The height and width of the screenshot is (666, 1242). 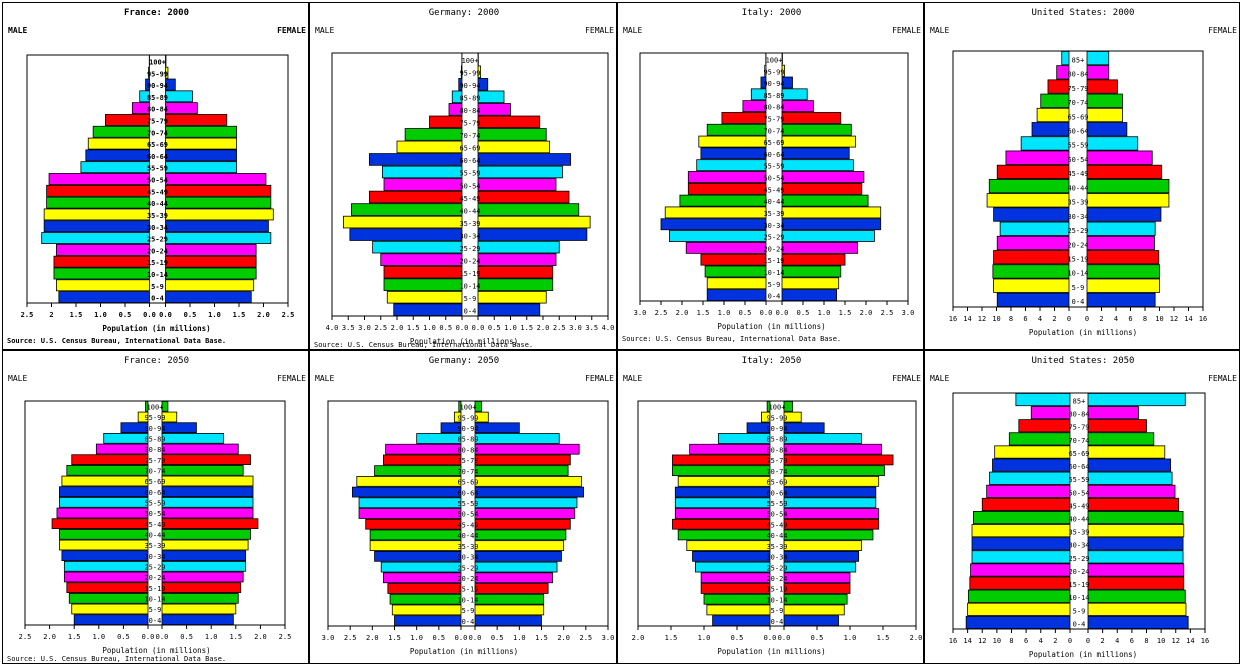 What do you see at coordinates (1079, 401) in the screenshot?
I see `age-label-85+: 85+` at bounding box center [1079, 401].